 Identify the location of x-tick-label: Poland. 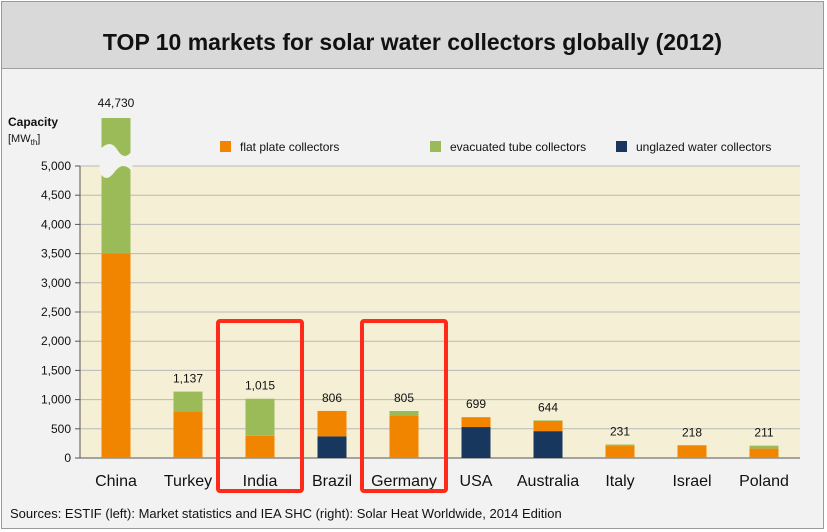
(764, 481).